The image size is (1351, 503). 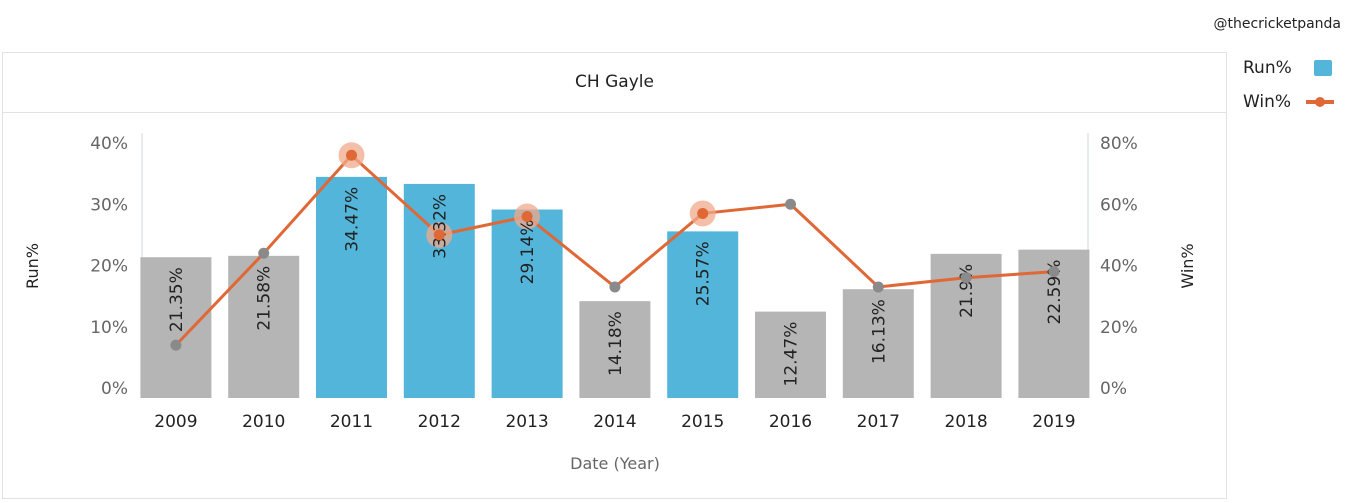 What do you see at coordinates (614, 422) in the screenshot?
I see `x-tick-label: 2014` at bounding box center [614, 422].